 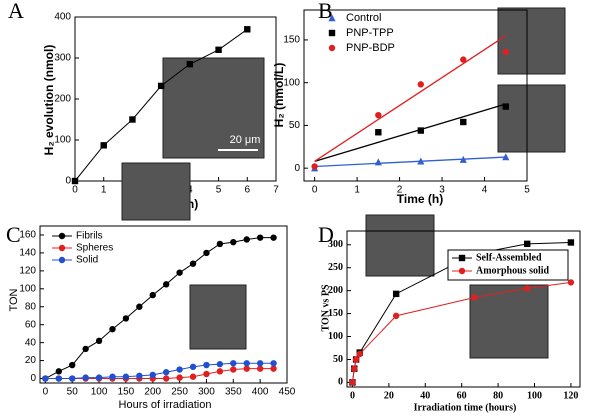 What do you see at coordinates (13, 234) in the screenshot?
I see `panel-label: C` at bounding box center [13, 234].